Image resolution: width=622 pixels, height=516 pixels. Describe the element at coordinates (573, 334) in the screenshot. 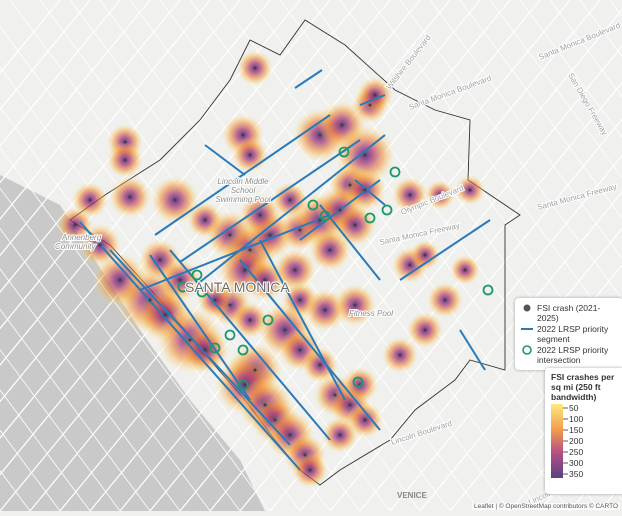

I see `legend-text: 2022 LRSP priority segment` at that location.